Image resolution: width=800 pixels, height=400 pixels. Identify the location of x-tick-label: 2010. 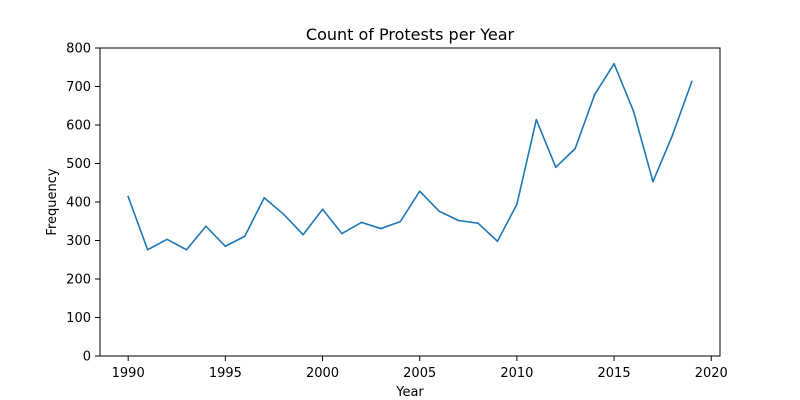
(516, 373).